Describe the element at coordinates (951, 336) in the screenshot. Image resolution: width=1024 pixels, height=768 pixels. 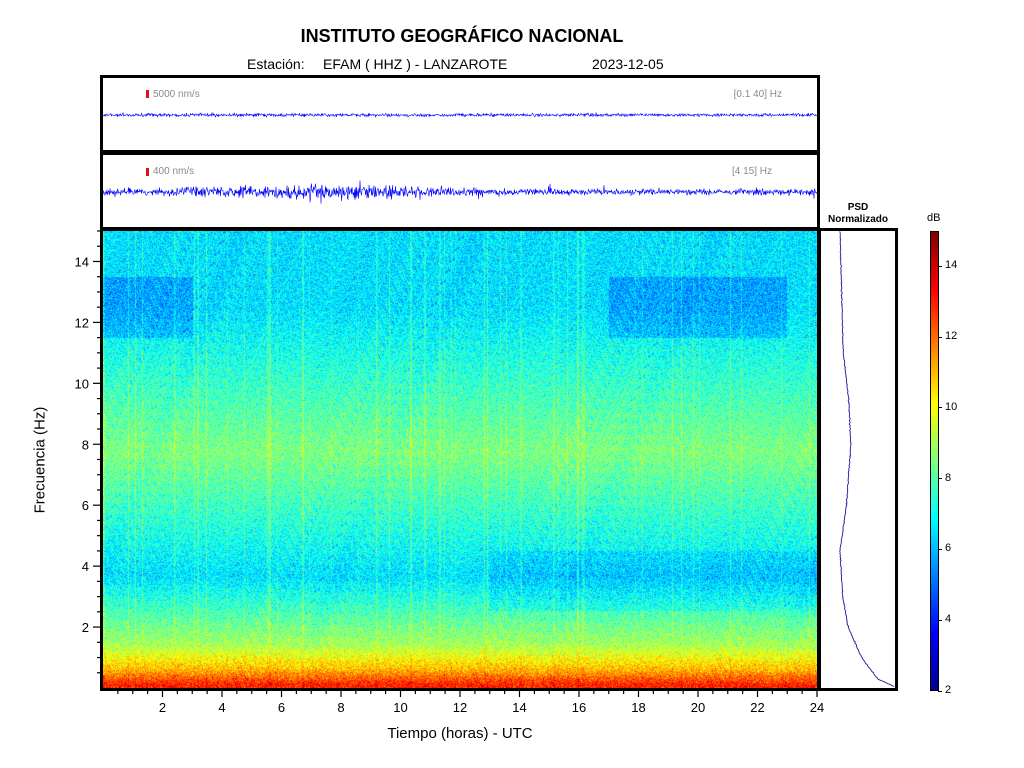
I see `colorbar-tick-label: 12` at that location.